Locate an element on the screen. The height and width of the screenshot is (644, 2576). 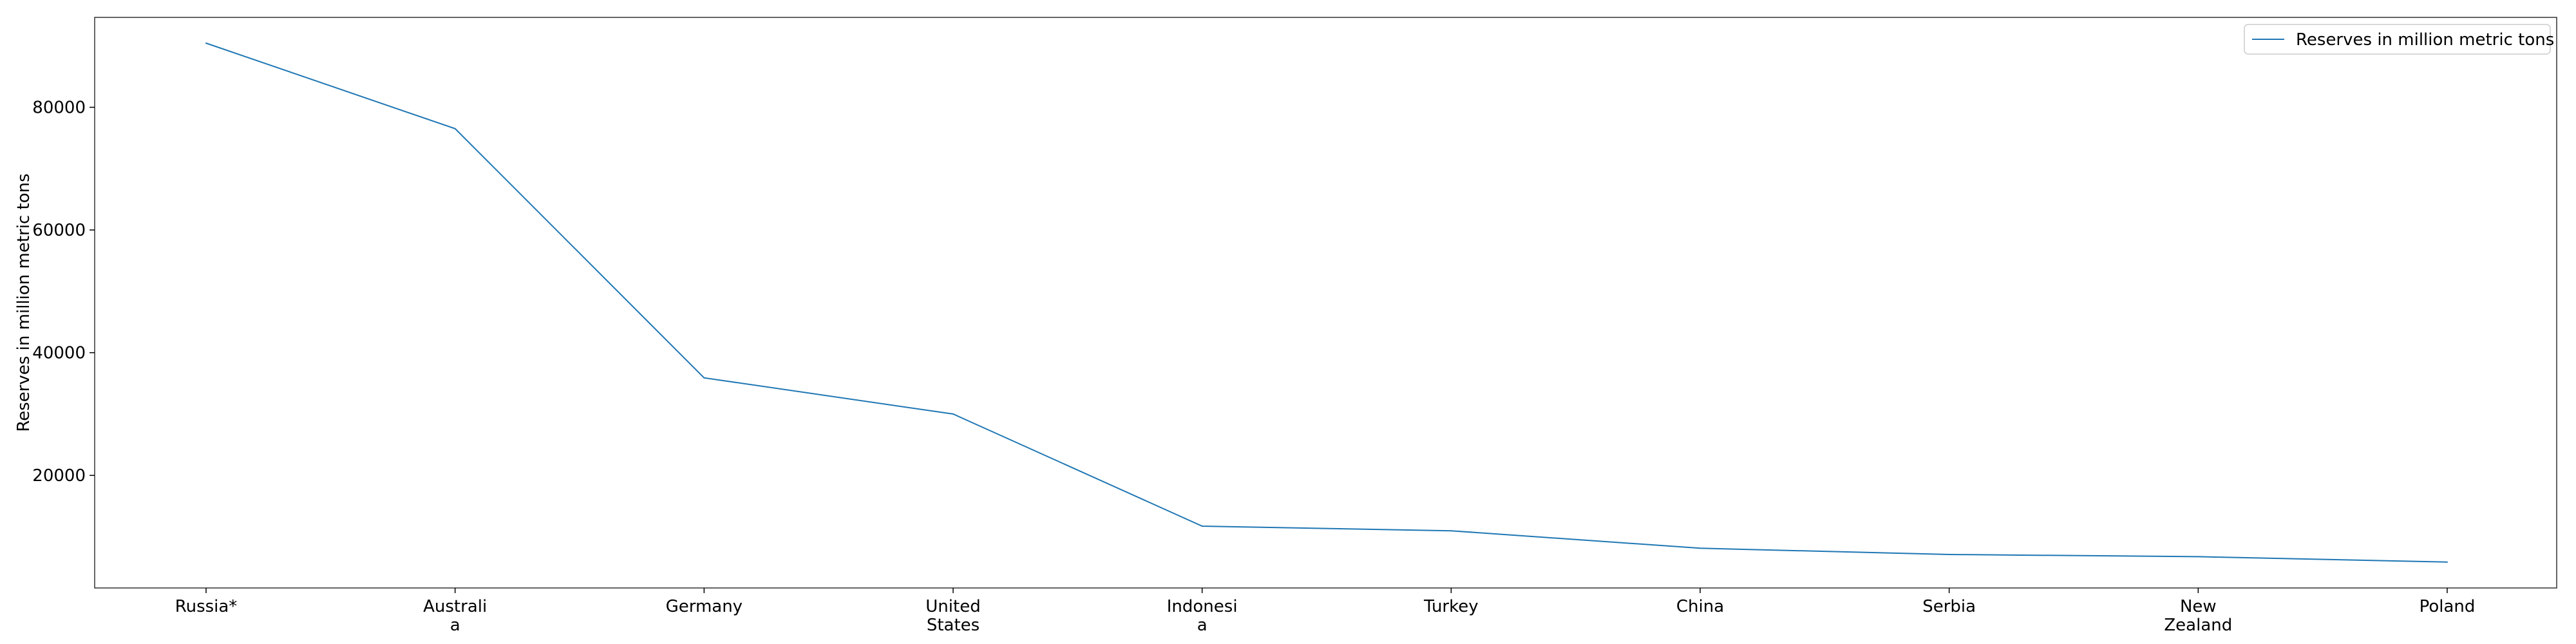
x-tick-label-line: Australi is located at coordinates (455, 606).